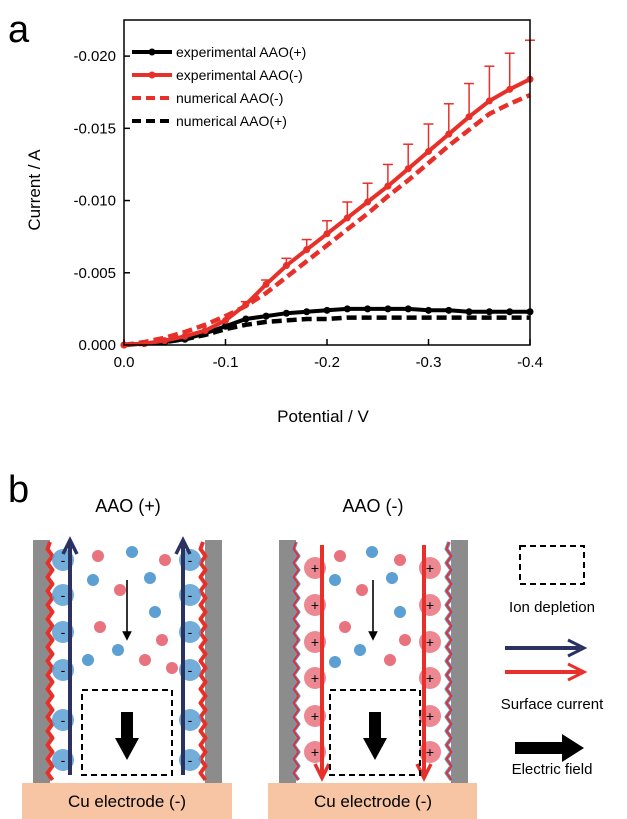 This screenshot has height=819, width=627. What do you see at coordinates (577, 672) in the screenshot?
I see `red-current-arrowhead` at bounding box center [577, 672].